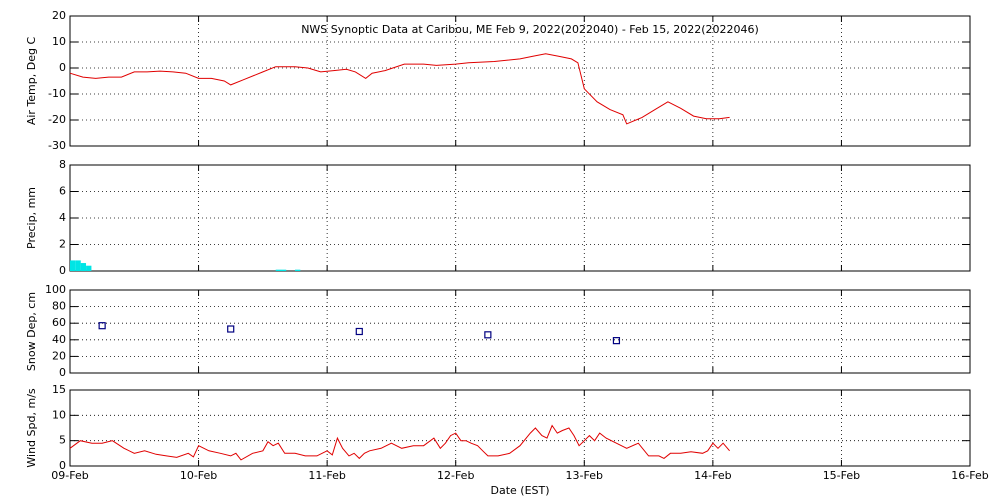  What do you see at coordinates (57, 119) in the screenshot?
I see `y-tick-label: -20` at bounding box center [57, 119].